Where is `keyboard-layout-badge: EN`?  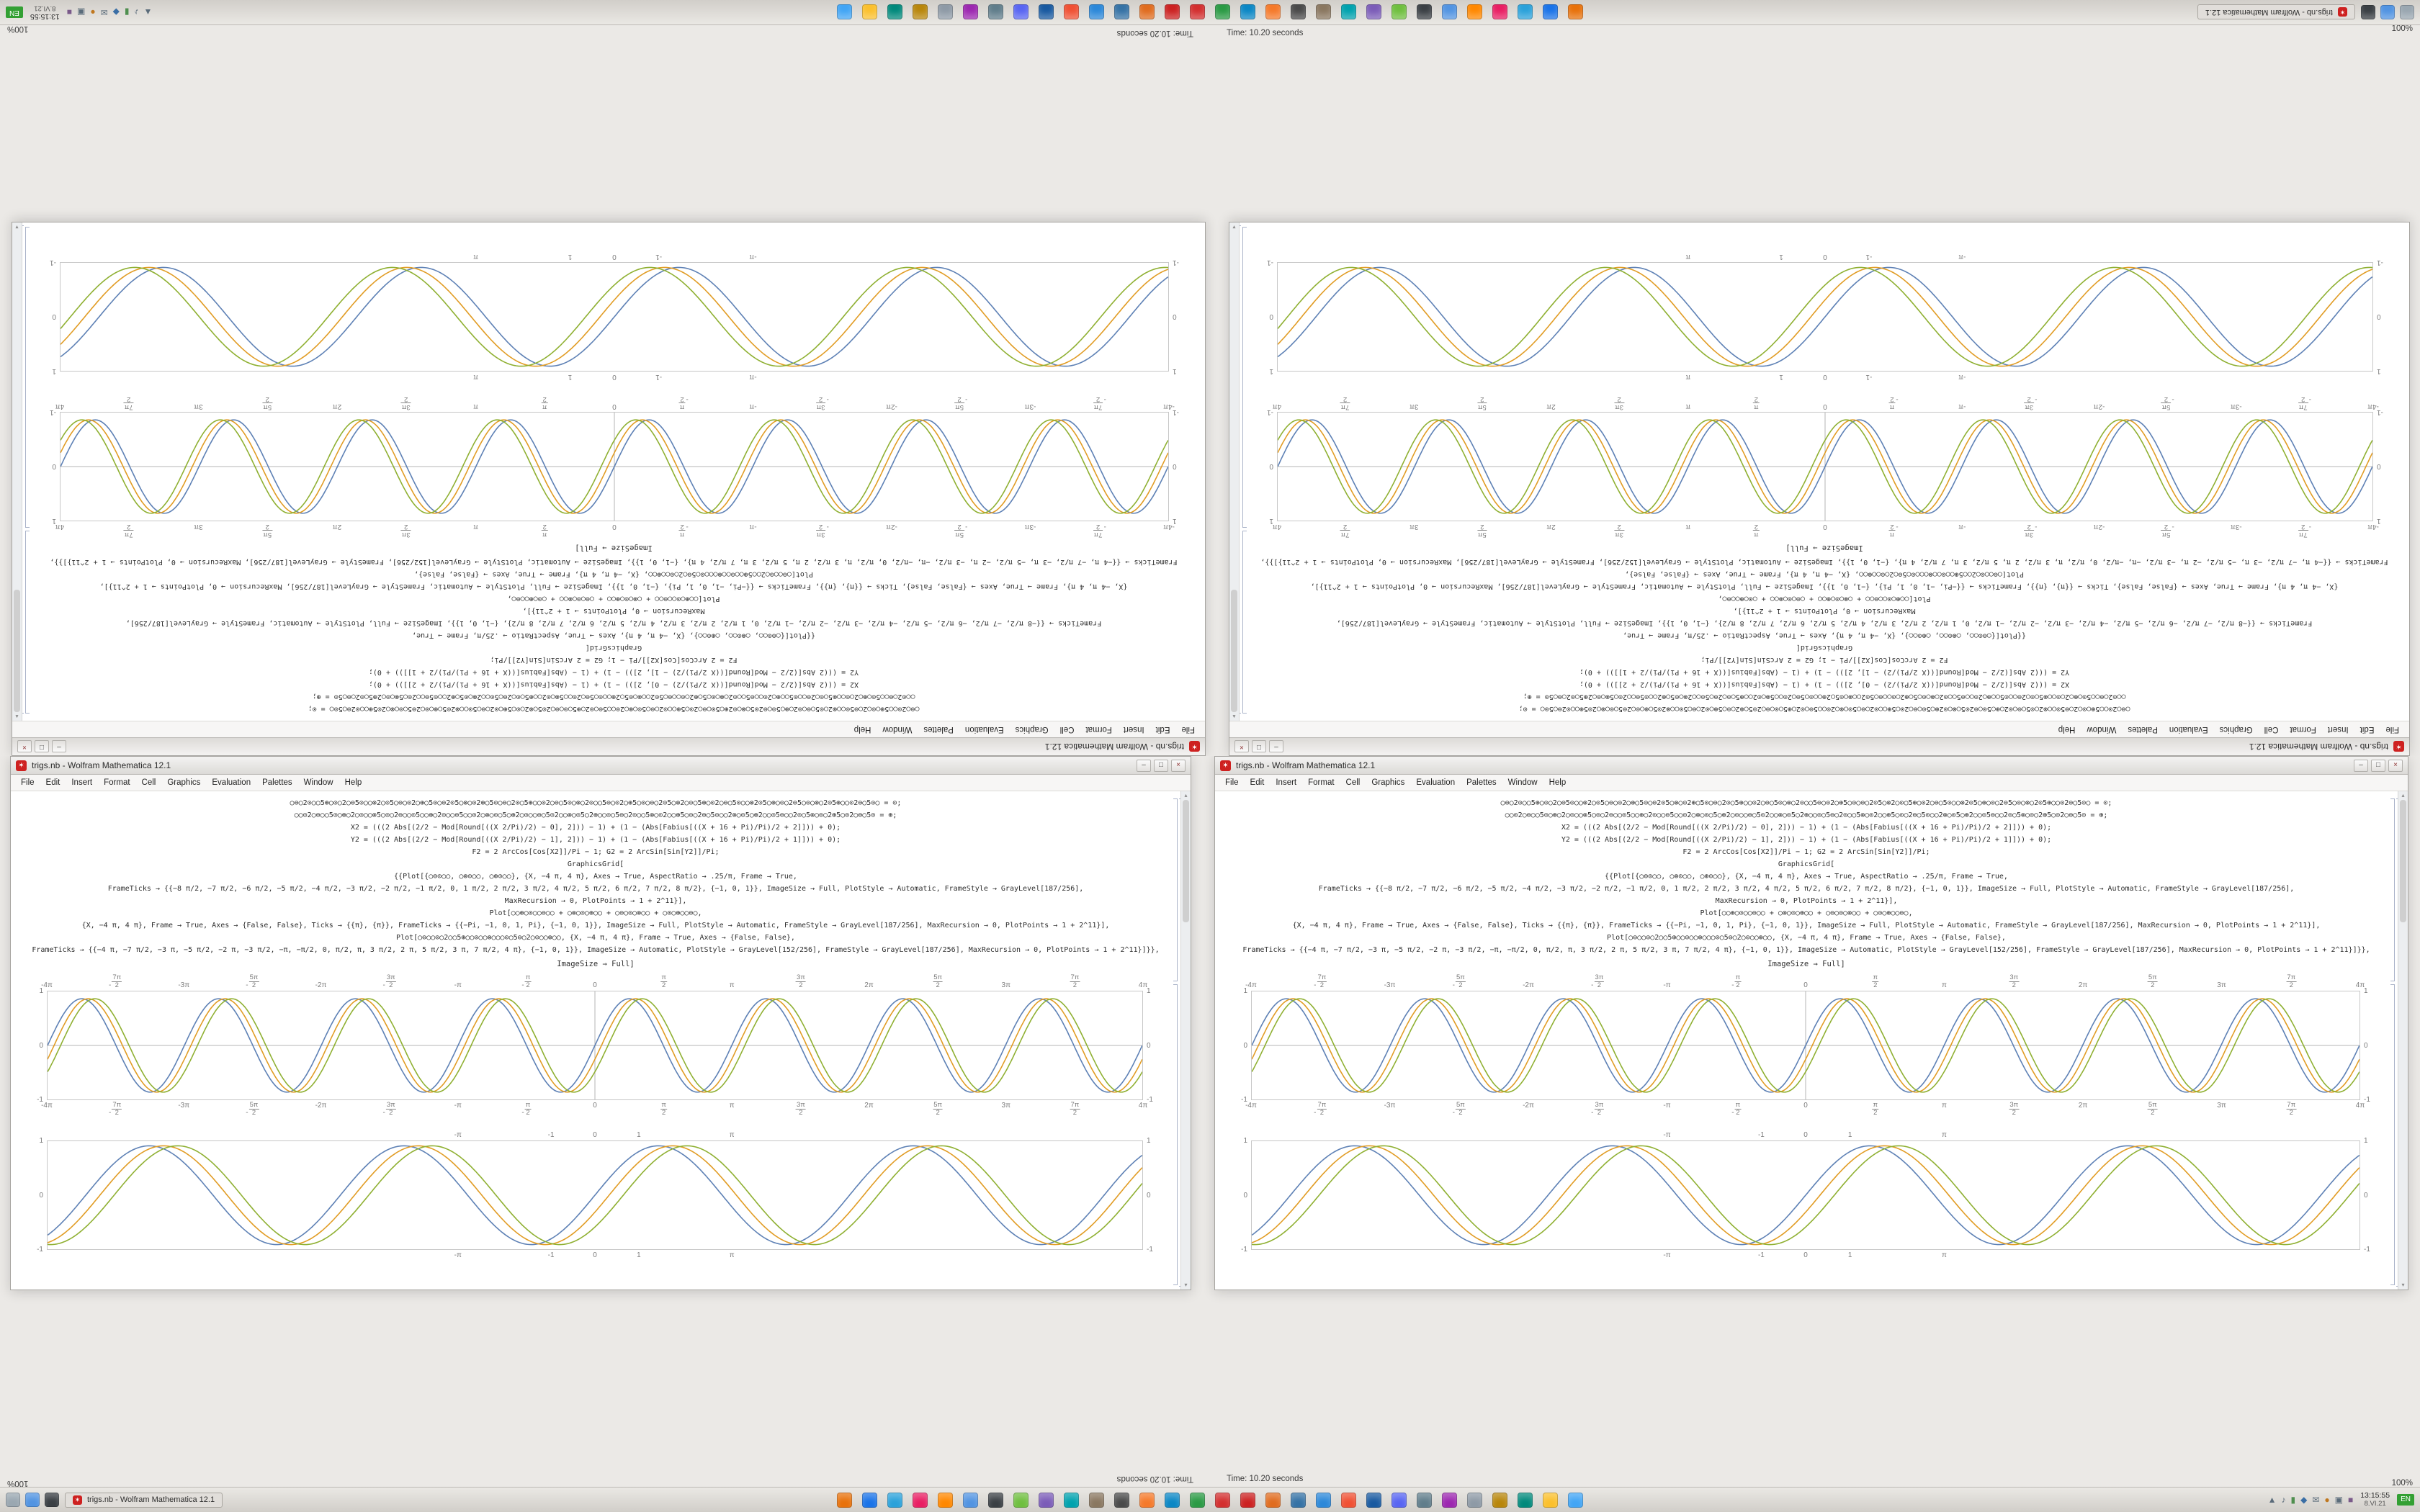 keyboard-layout-badge: EN is located at coordinates (2405, 1500).